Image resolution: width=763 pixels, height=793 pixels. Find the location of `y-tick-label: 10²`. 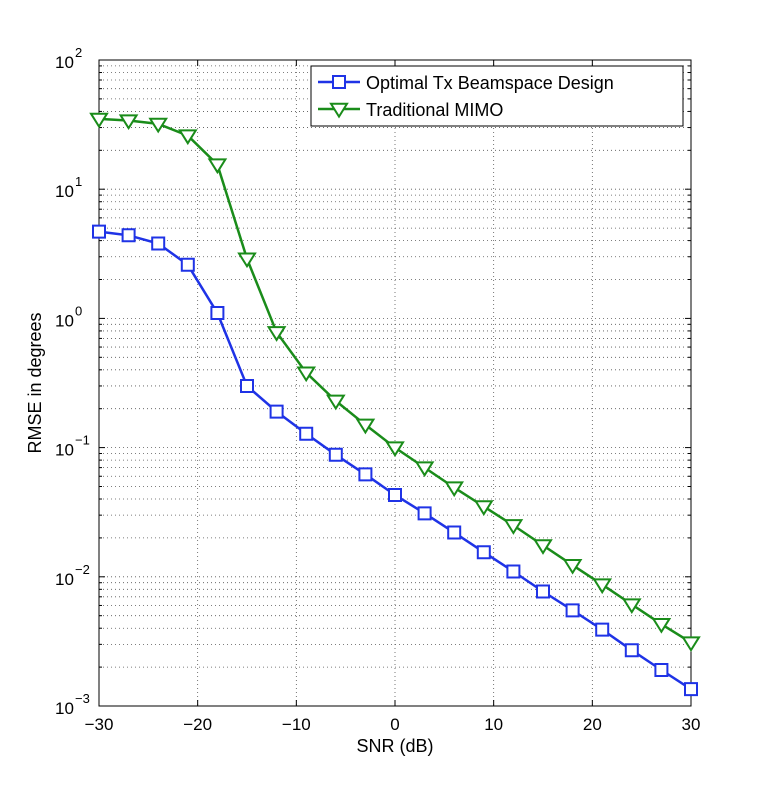

y-tick-label: 10² is located at coordinates (68, 58).